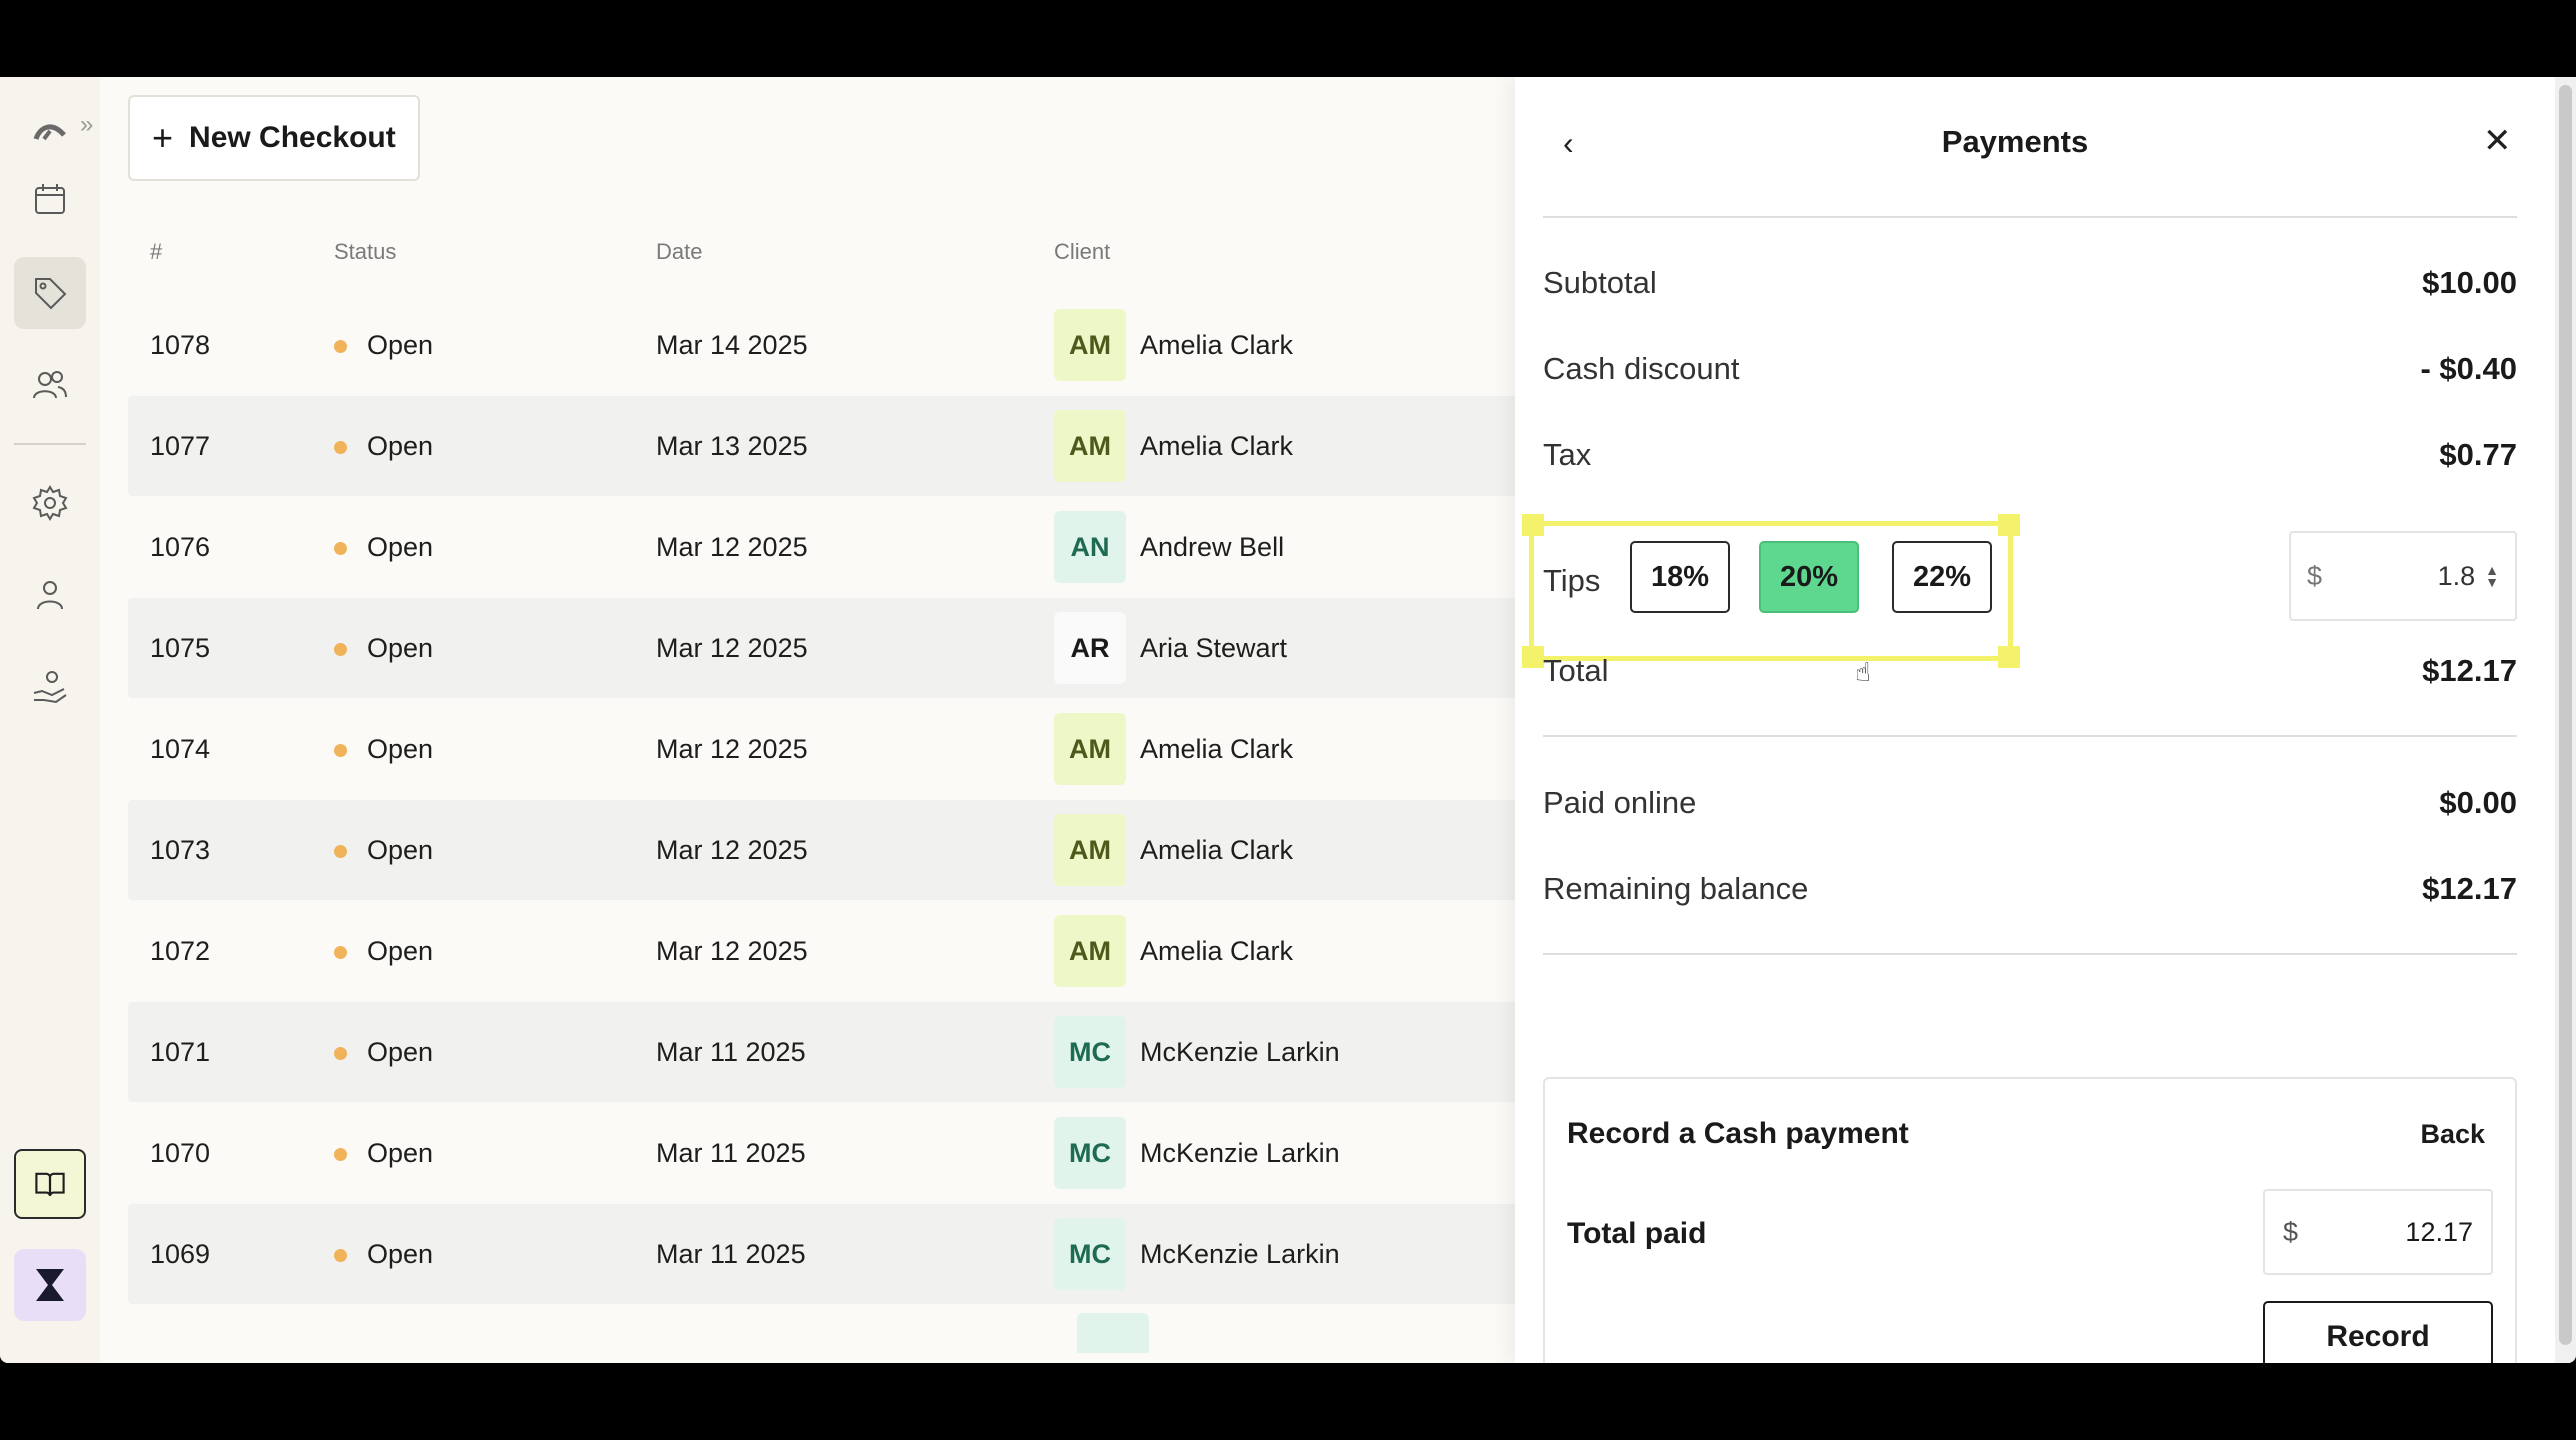  What do you see at coordinates (1240, 1152) in the screenshot?
I see `client-name: McKenzie Larkin` at bounding box center [1240, 1152].